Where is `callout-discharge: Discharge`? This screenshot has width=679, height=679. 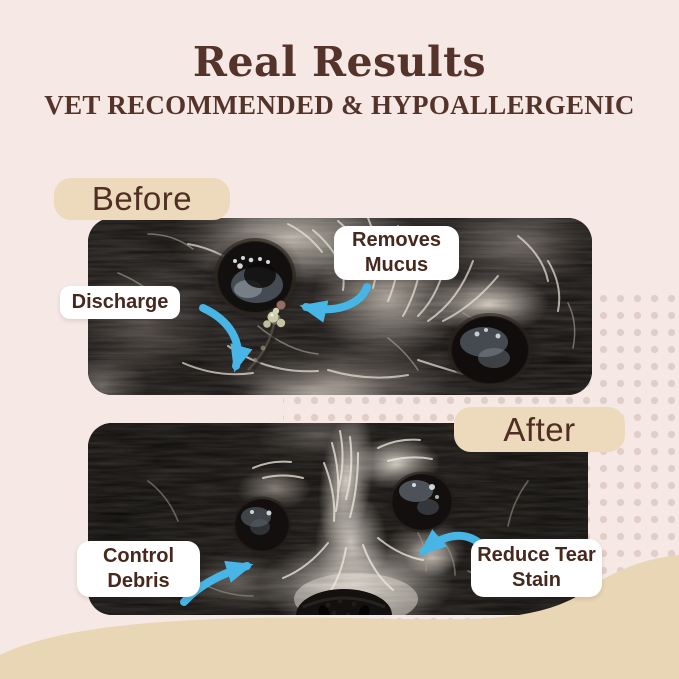 callout-discharge: Discharge is located at coordinates (120, 302).